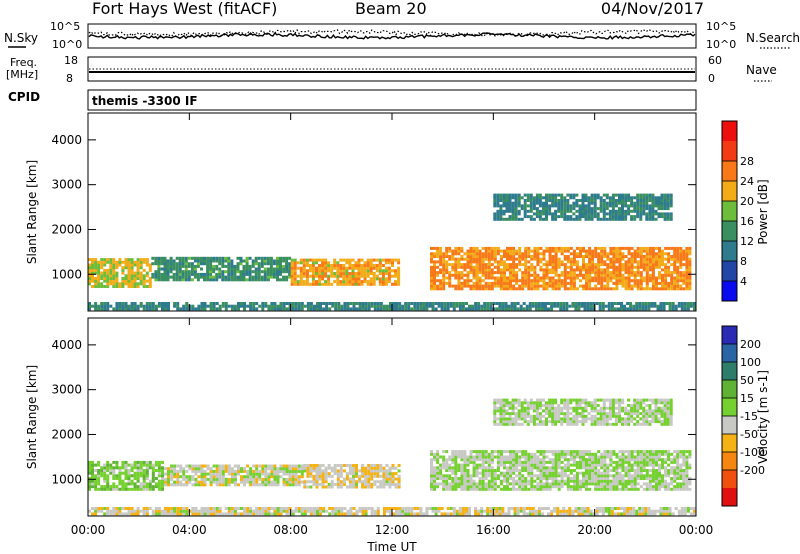 The height and width of the screenshot is (554, 800). What do you see at coordinates (743, 281) in the screenshot?
I see `power-colorbar-tick: 4` at bounding box center [743, 281].